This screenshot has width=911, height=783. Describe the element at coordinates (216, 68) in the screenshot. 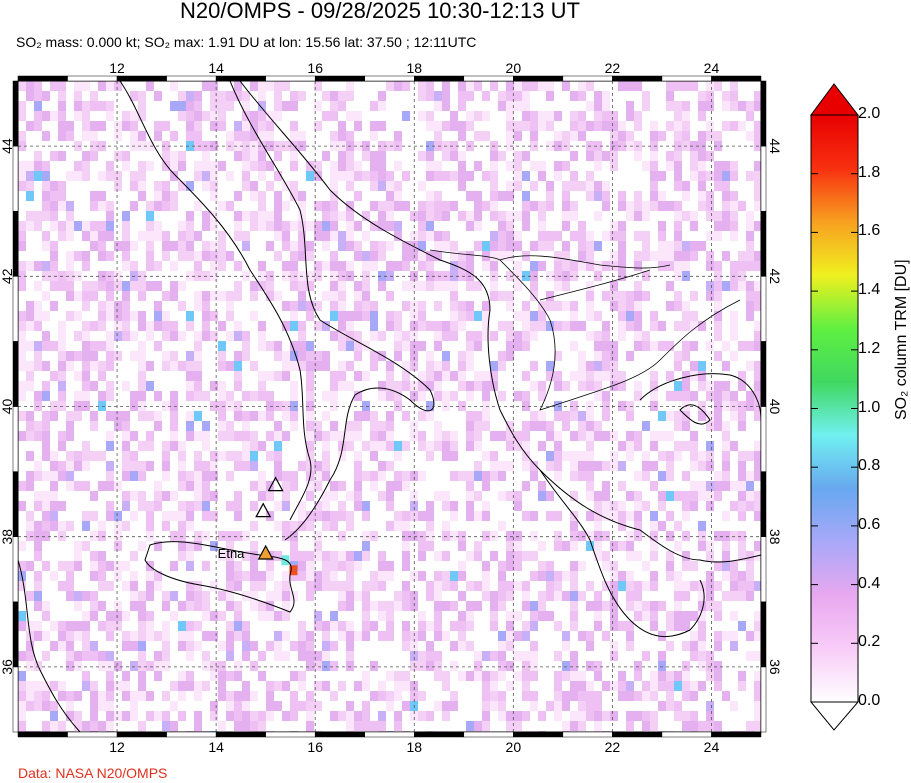

I see `lon-tick-label-top: 14` at that location.